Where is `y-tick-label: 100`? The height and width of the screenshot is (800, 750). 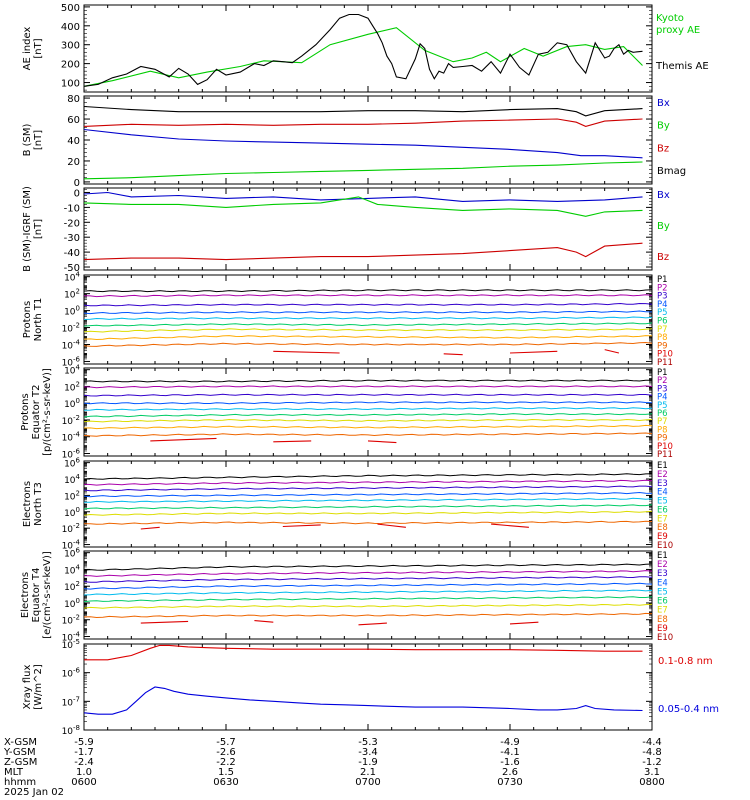 y-tick-label: 100 is located at coordinates (70, 84).